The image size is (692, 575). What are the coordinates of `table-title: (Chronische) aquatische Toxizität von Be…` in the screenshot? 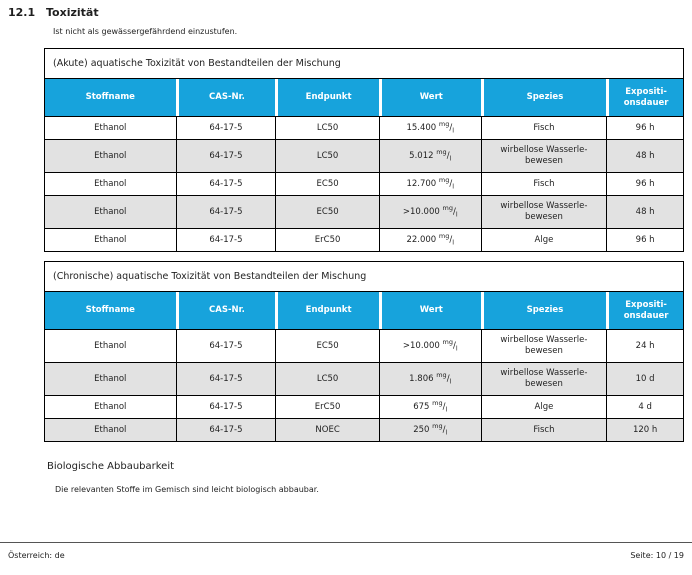 It's located at (364, 276).